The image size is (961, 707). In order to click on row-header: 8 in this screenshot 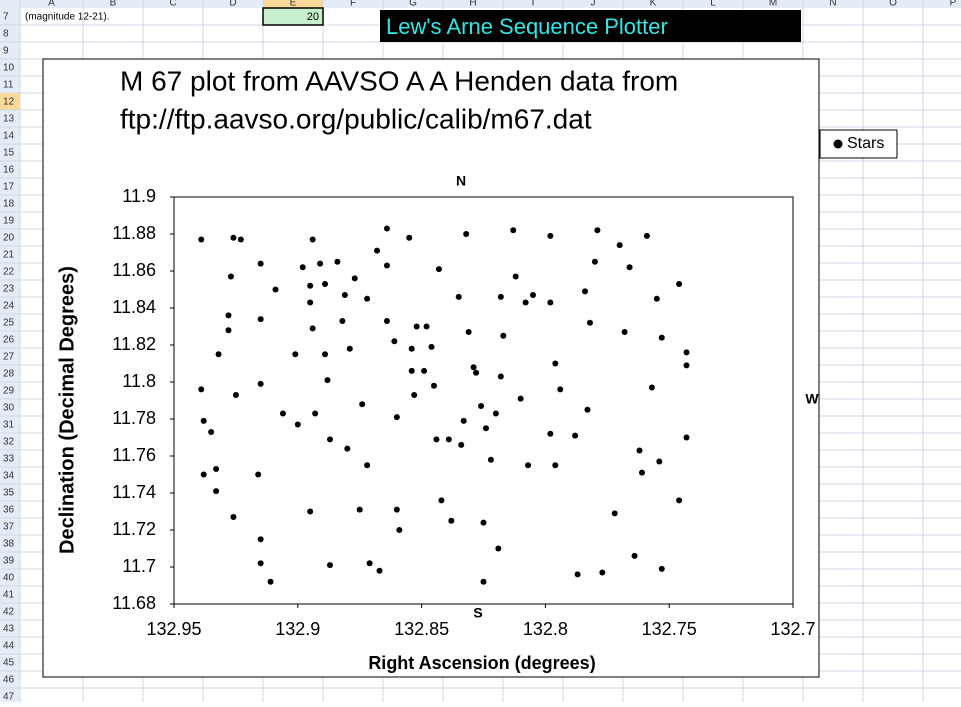, I will do `click(6, 34)`.